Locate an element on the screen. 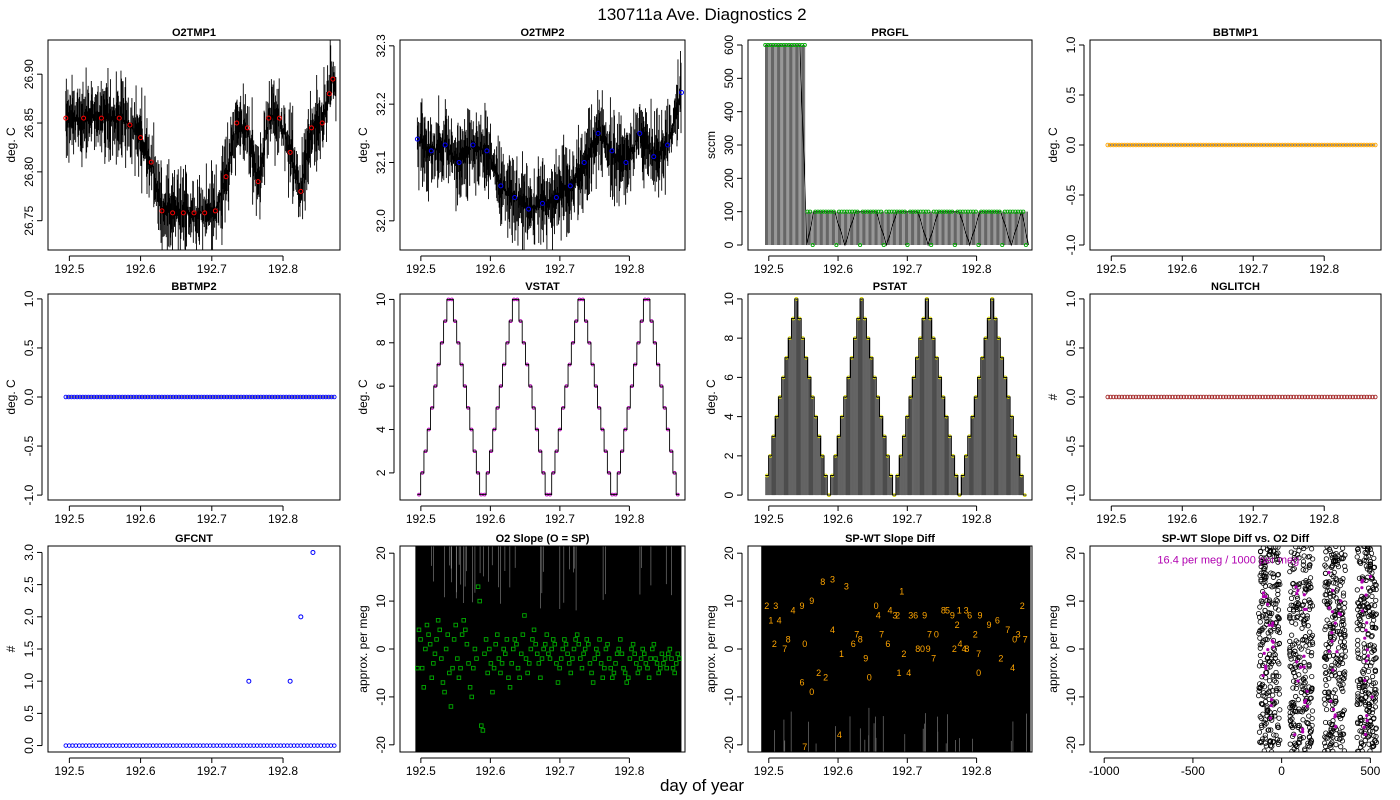 This screenshot has width=1400, height=800. y-tick-label: 26.85 is located at coordinates (29, 123).